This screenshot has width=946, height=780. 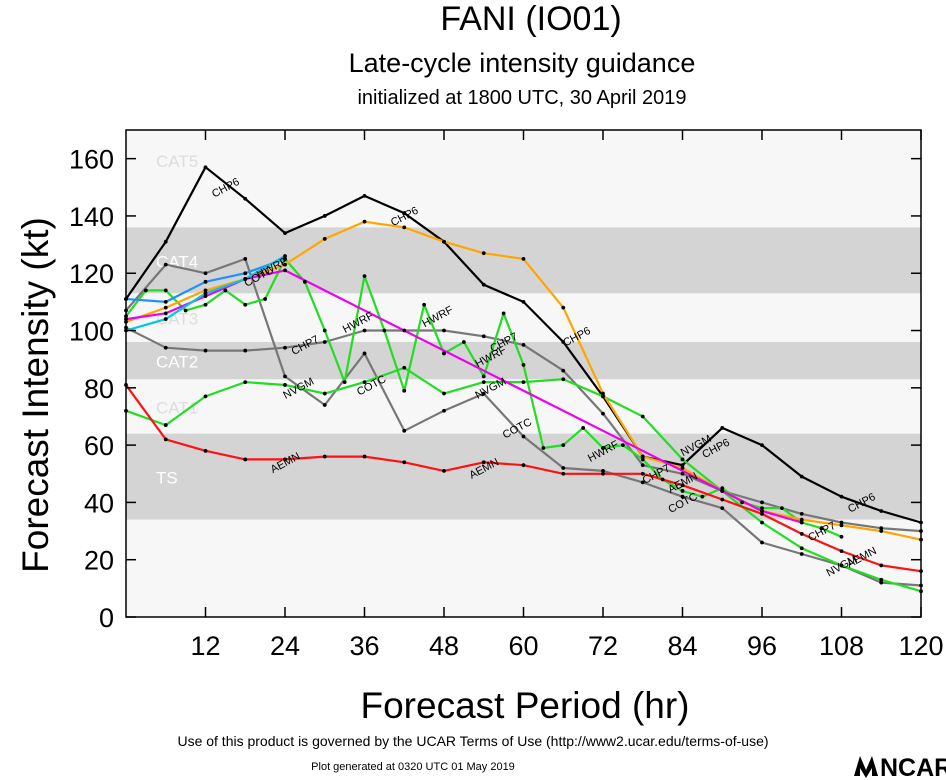 I want to click on data-point-cyan, so click(x=285, y=256).